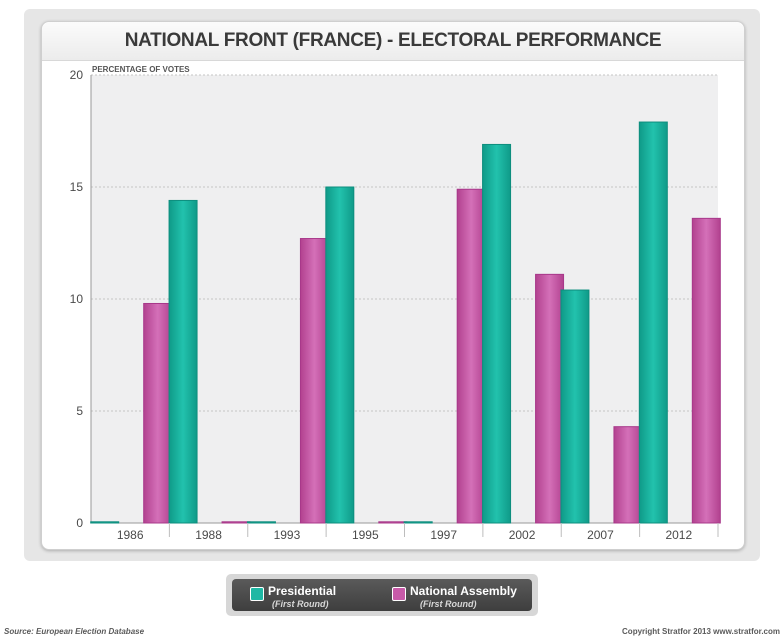 The height and width of the screenshot is (639, 784). What do you see at coordinates (300, 604) in the screenshot?
I see `legend-sublabel-presidential: (First Round)` at bounding box center [300, 604].